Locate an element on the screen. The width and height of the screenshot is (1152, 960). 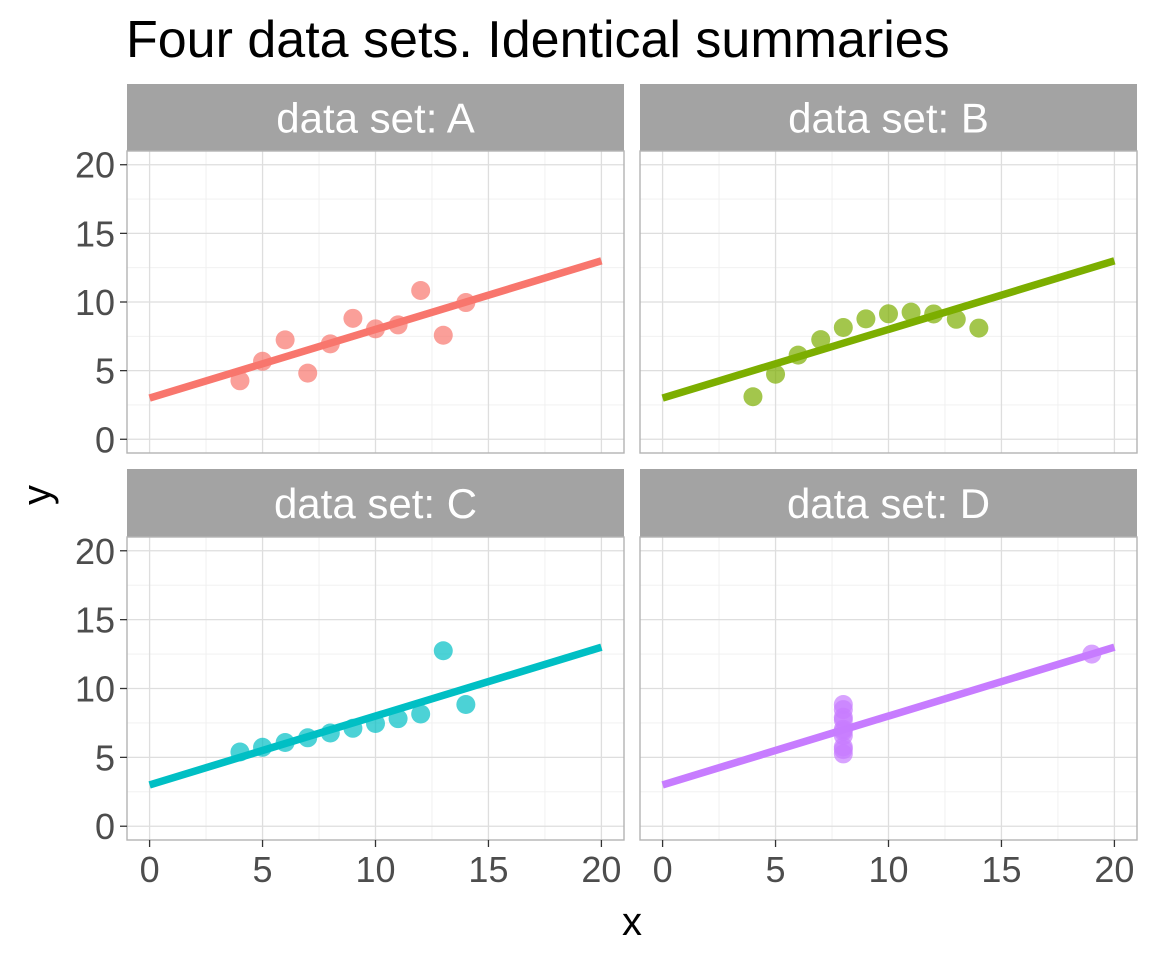
facet-strip-label: data set: B is located at coordinates (888, 118).